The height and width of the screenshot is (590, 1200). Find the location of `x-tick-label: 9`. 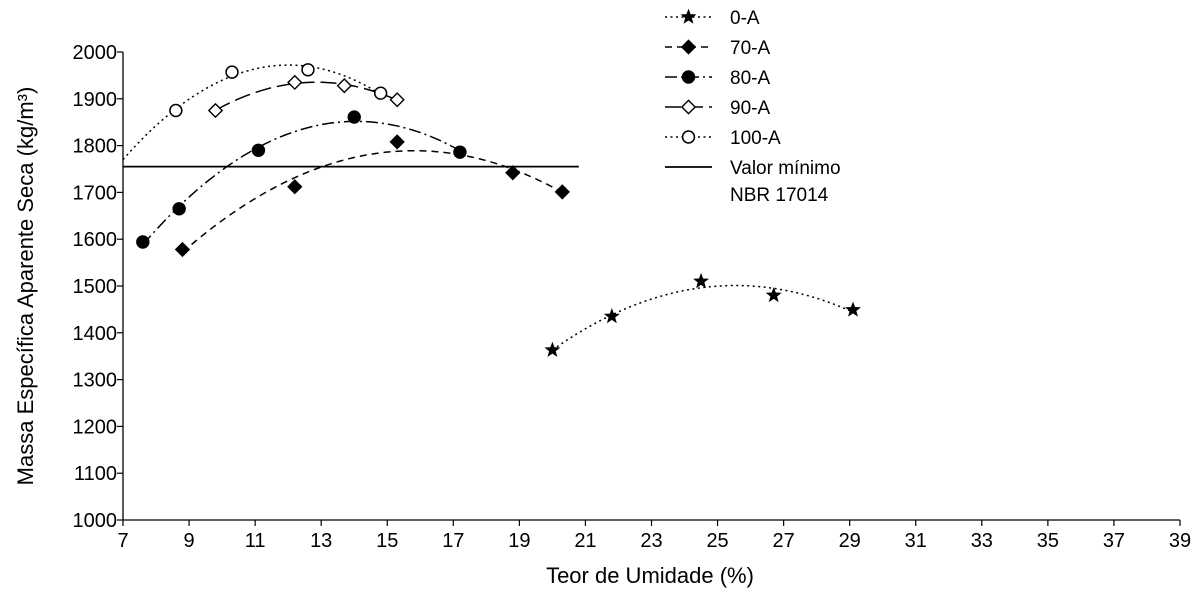

x-tick-label: 9 is located at coordinates (189, 541).